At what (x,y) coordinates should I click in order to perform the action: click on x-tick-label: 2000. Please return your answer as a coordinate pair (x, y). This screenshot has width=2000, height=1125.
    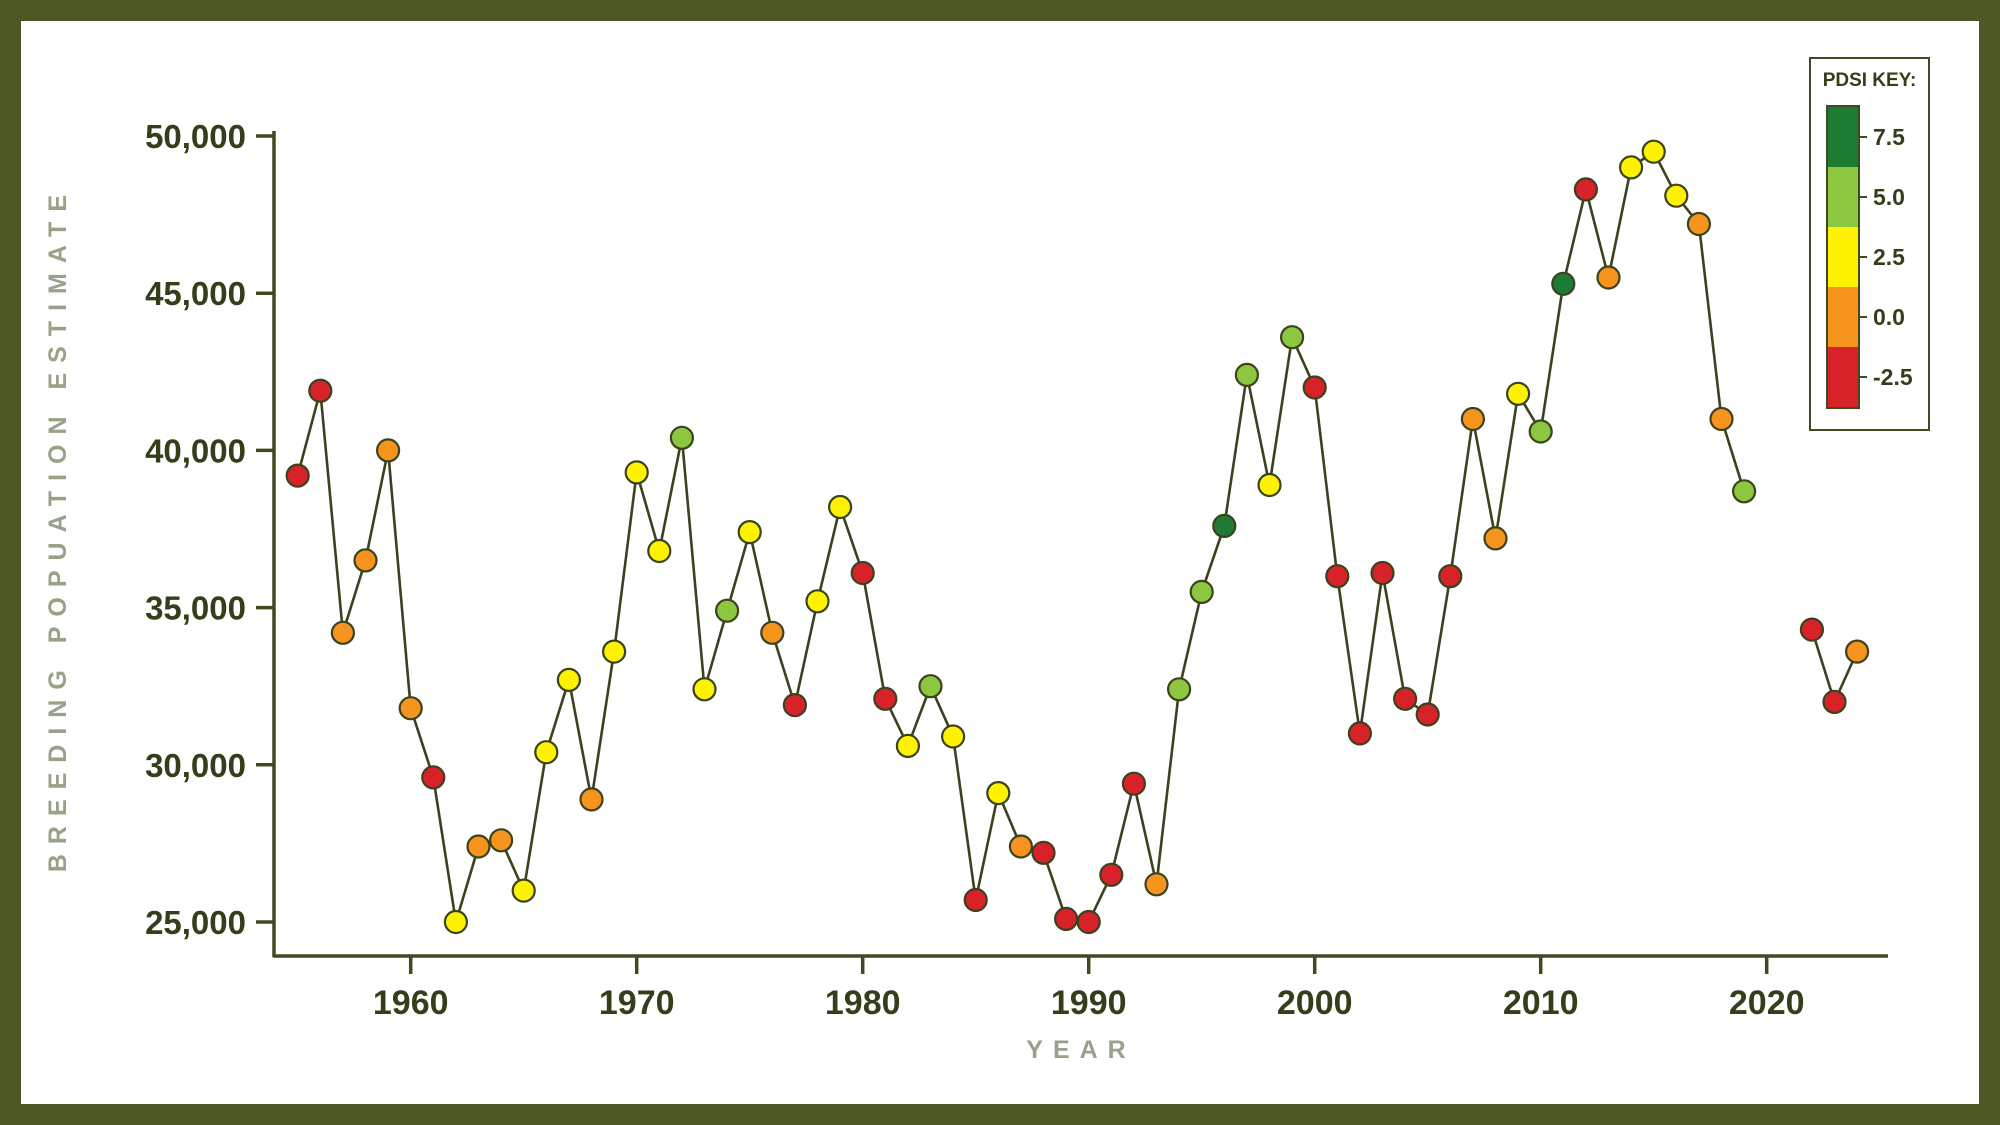
    Looking at the image, I should click on (1315, 1003).